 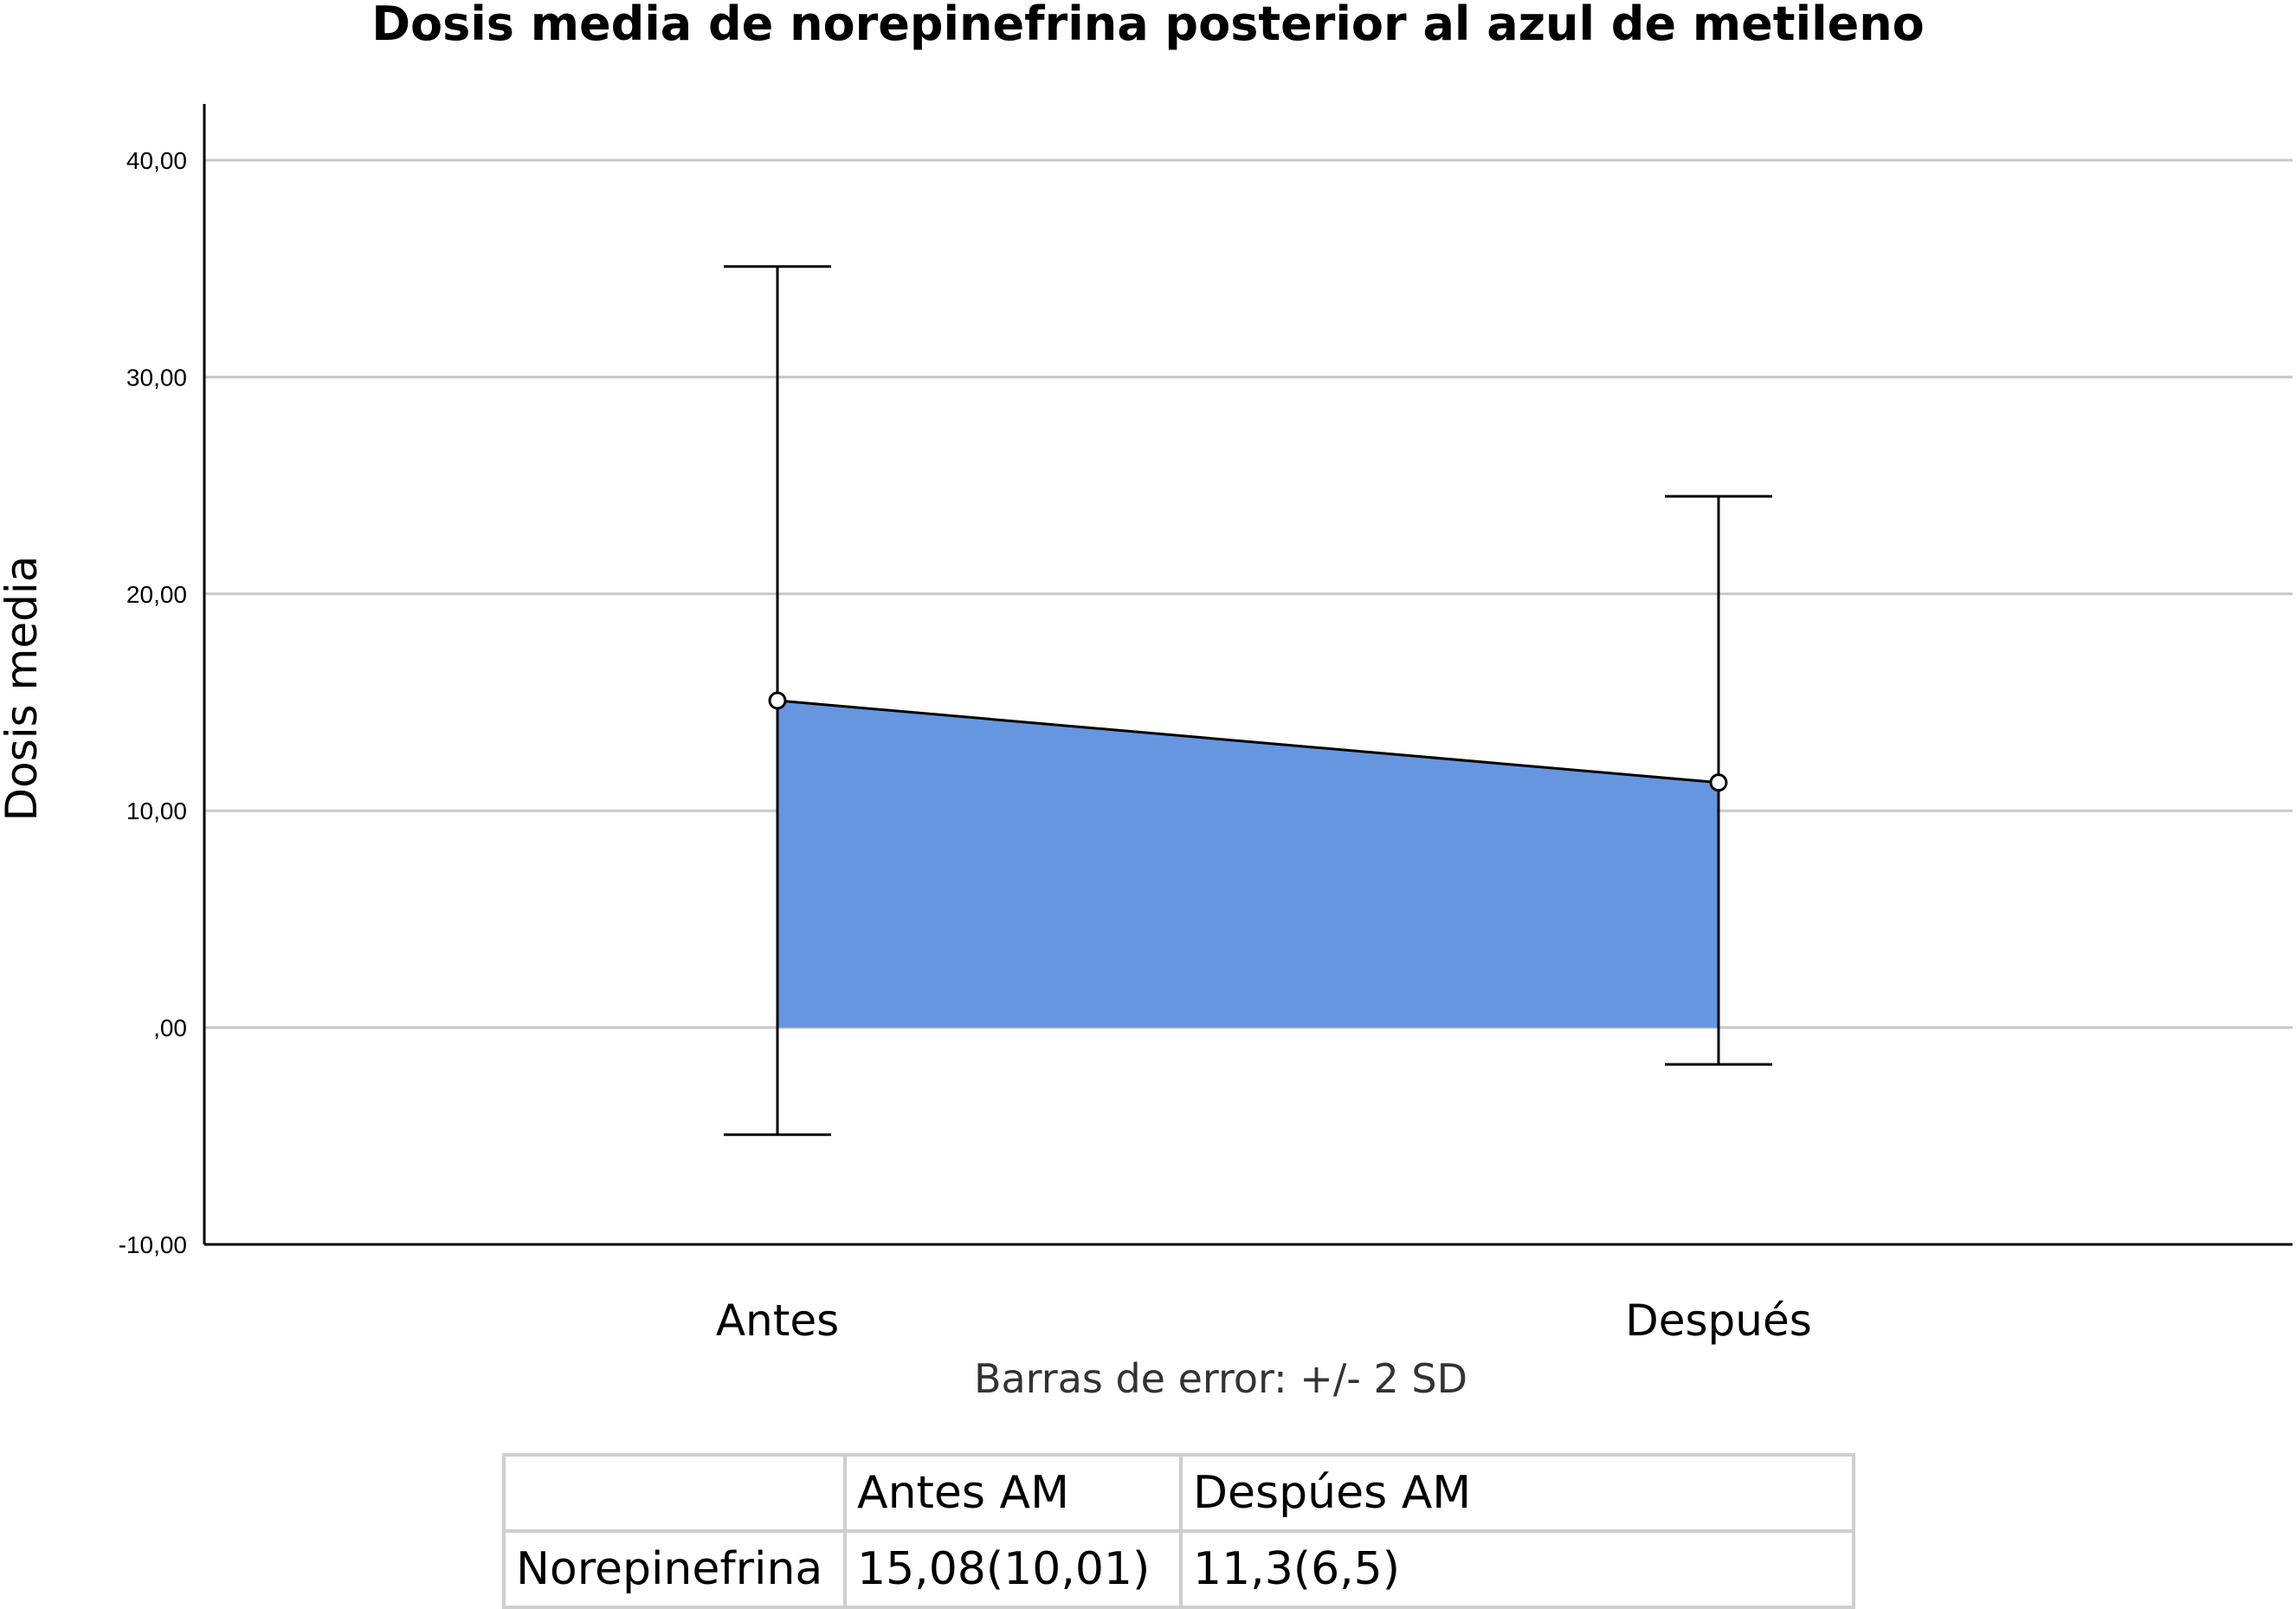 I want to click on area-series, so click(x=1248, y=863).